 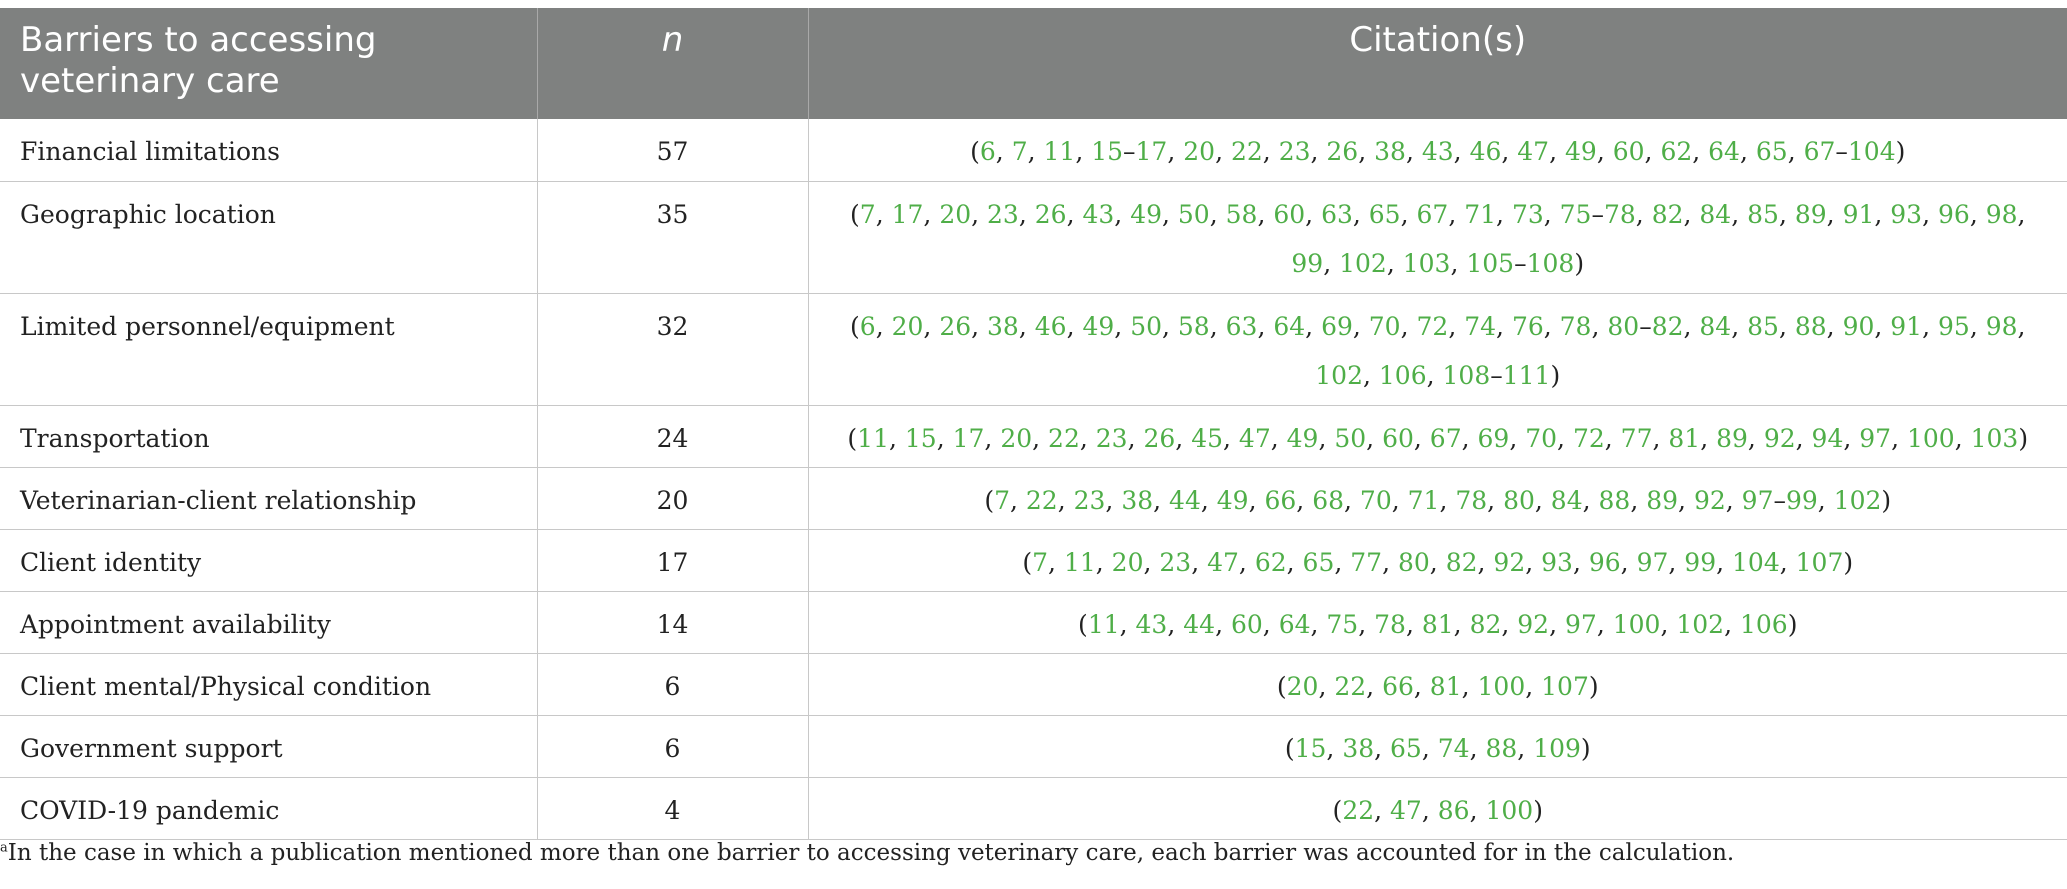 What do you see at coordinates (1756, 562) in the screenshot?
I see `citation-link: 104` at bounding box center [1756, 562].